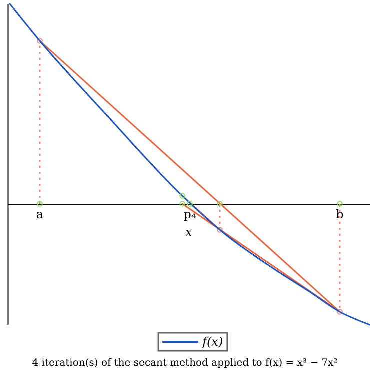  What do you see at coordinates (185, 363) in the screenshot?
I see `text: 4 iteration(s) of the secant method applied to f(x) = x³ − 7x²` at bounding box center [185, 363].